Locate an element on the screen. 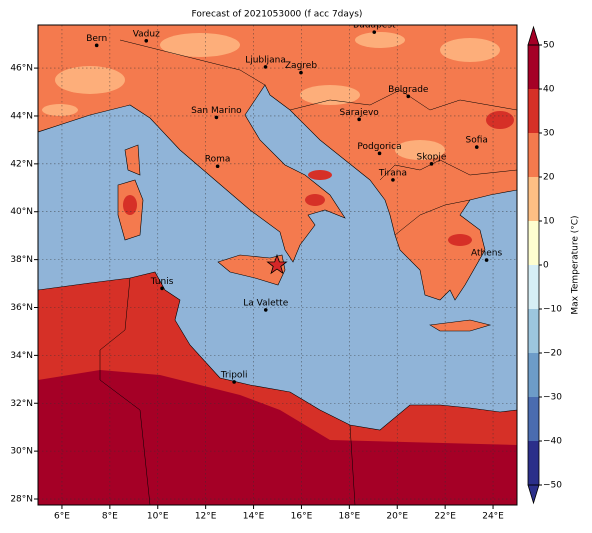  colorbar-label: Max Temperature (°C) is located at coordinates (576, 264).